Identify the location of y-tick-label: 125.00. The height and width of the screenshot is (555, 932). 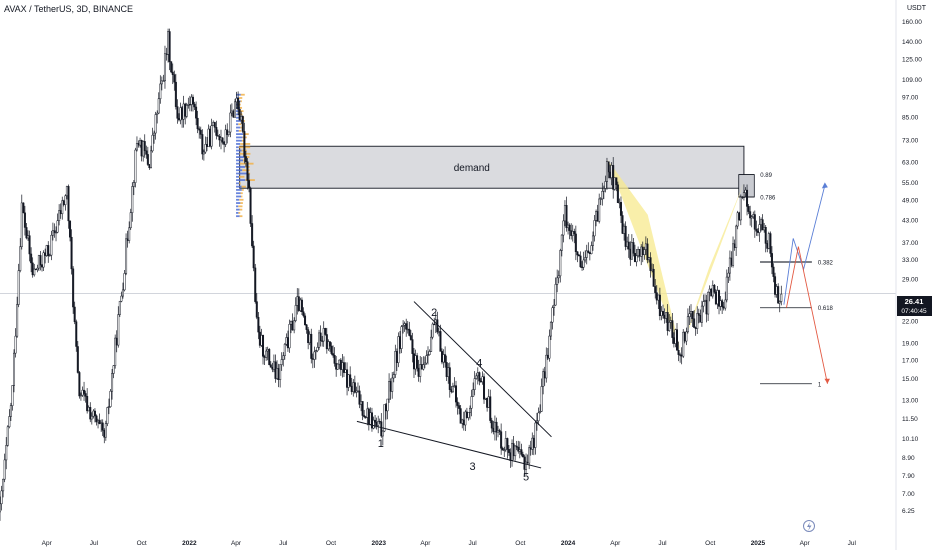
(912, 59).